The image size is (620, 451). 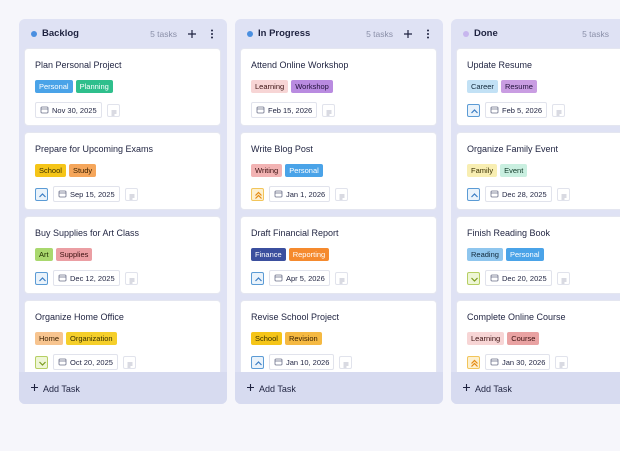 What do you see at coordinates (79, 317) in the screenshot?
I see `task-title: Organize Home Office` at bounding box center [79, 317].